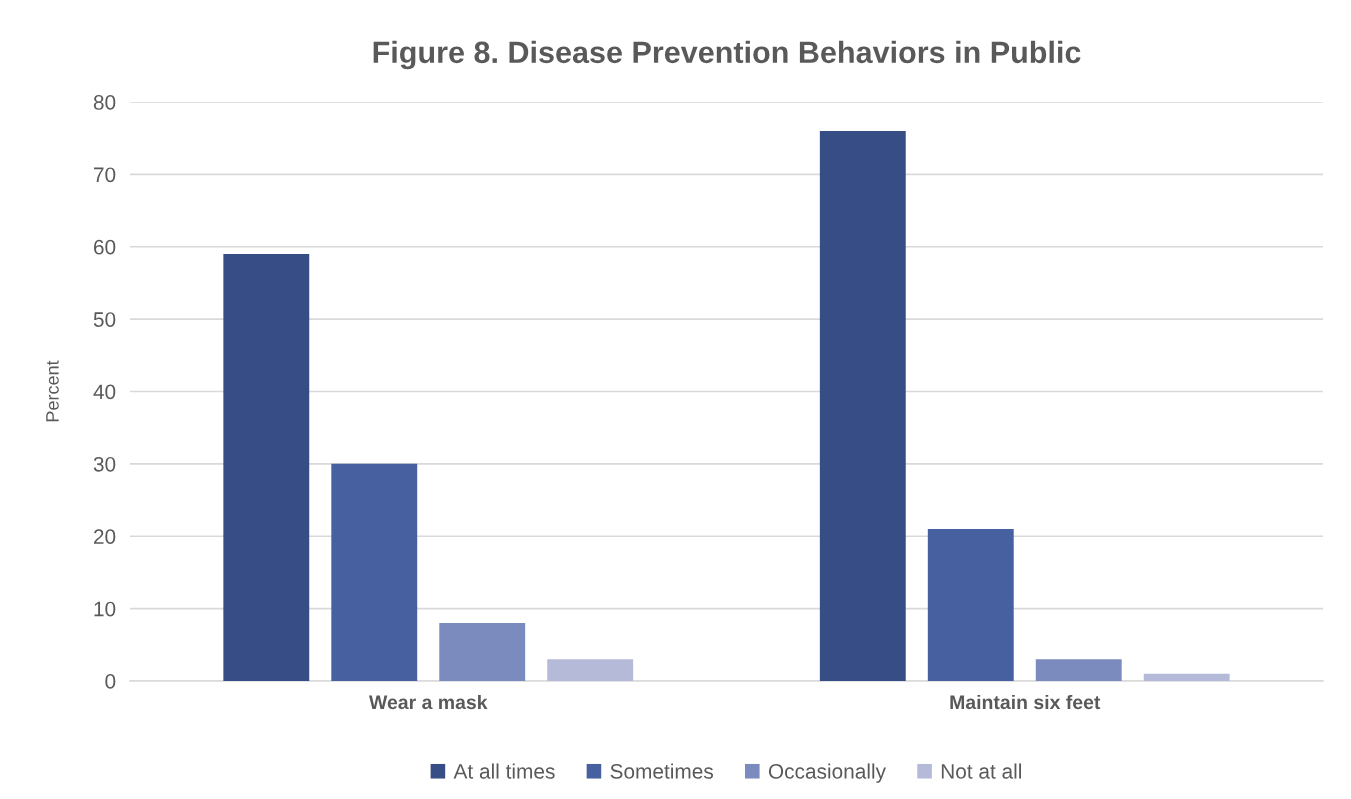 The width and height of the screenshot is (1351, 799). What do you see at coordinates (110, 681) in the screenshot?
I see `y-tick-label: 0` at bounding box center [110, 681].